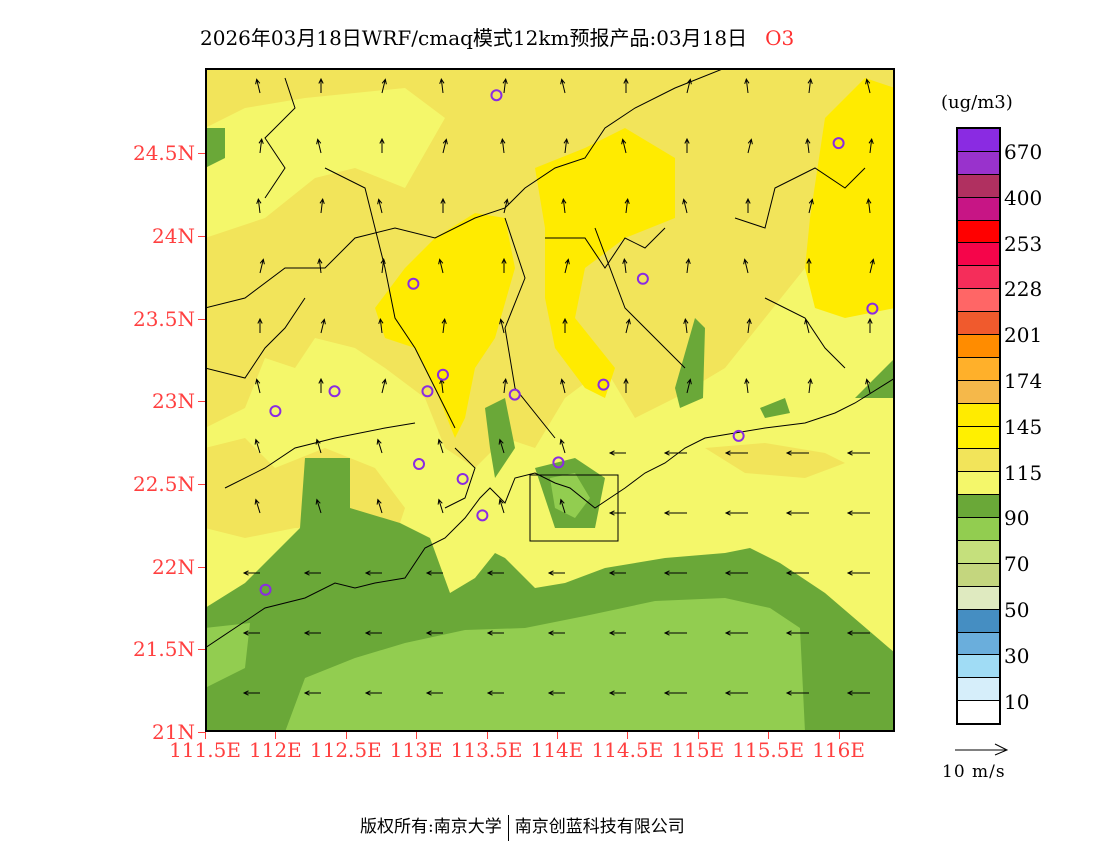  Describe the element at coordinates (1023, 472) in the screenshot. I see `colorbar-label: 115` at that location.